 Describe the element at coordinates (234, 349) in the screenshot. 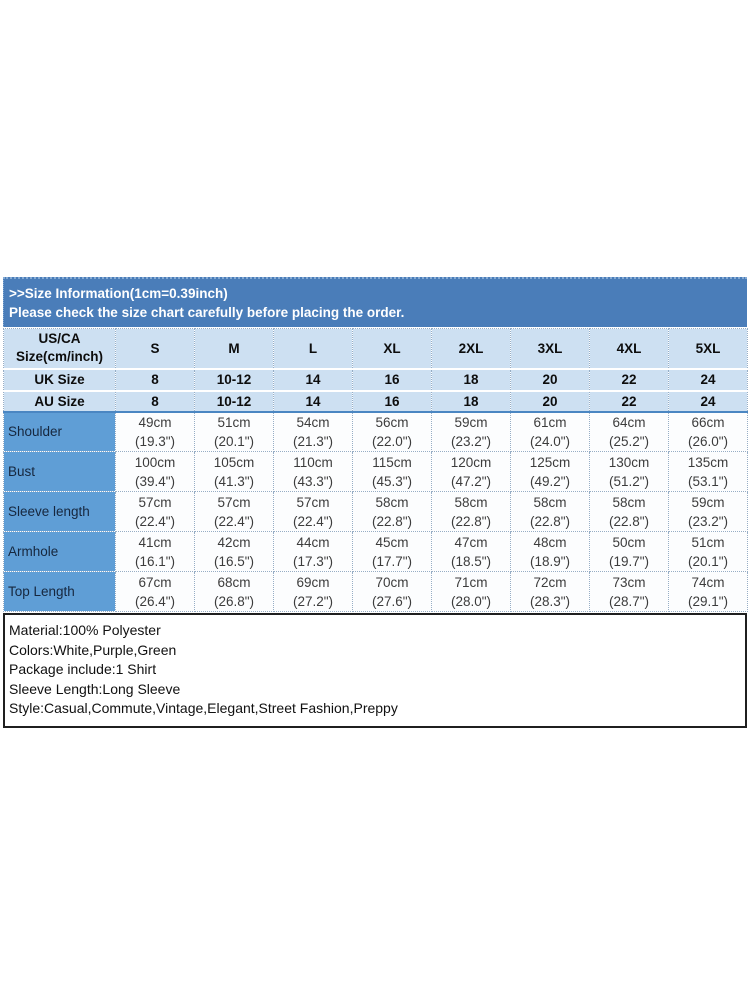

I see `size-col-header-m: M` at that location.